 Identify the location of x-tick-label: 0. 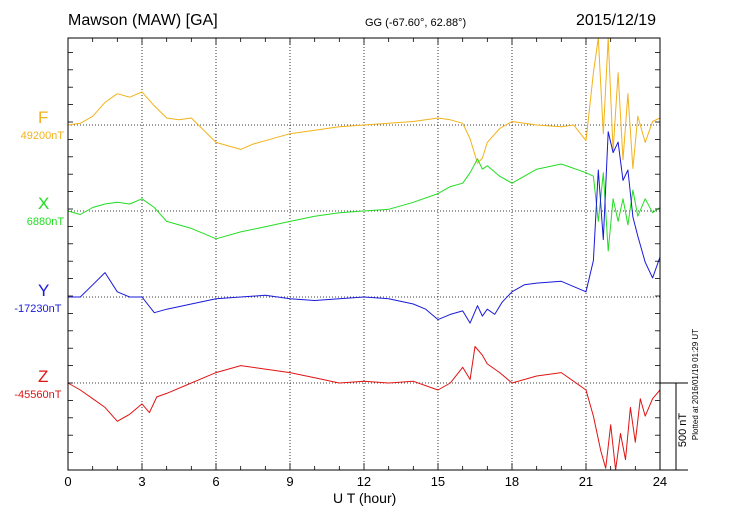
(68, 481).